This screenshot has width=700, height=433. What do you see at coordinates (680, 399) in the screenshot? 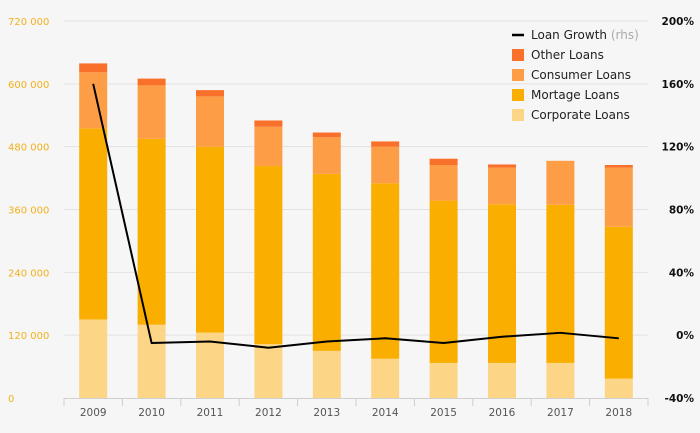
I see `y-right-tick-label: -40%` at bounding box center [680, 399].